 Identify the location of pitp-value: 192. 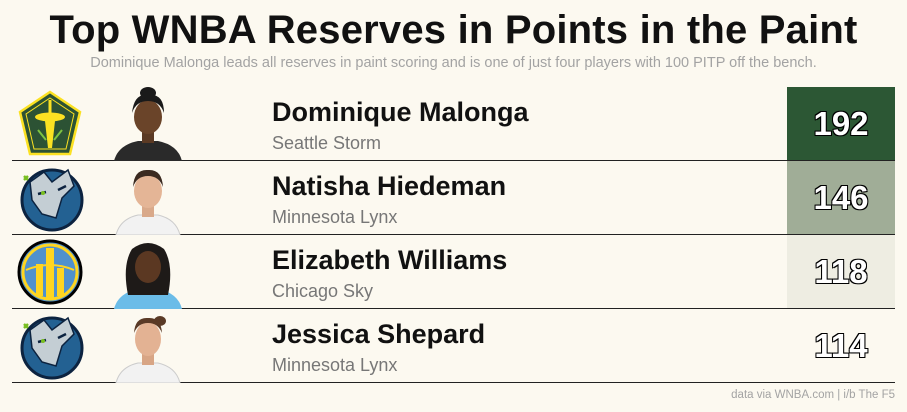
(841, 123).